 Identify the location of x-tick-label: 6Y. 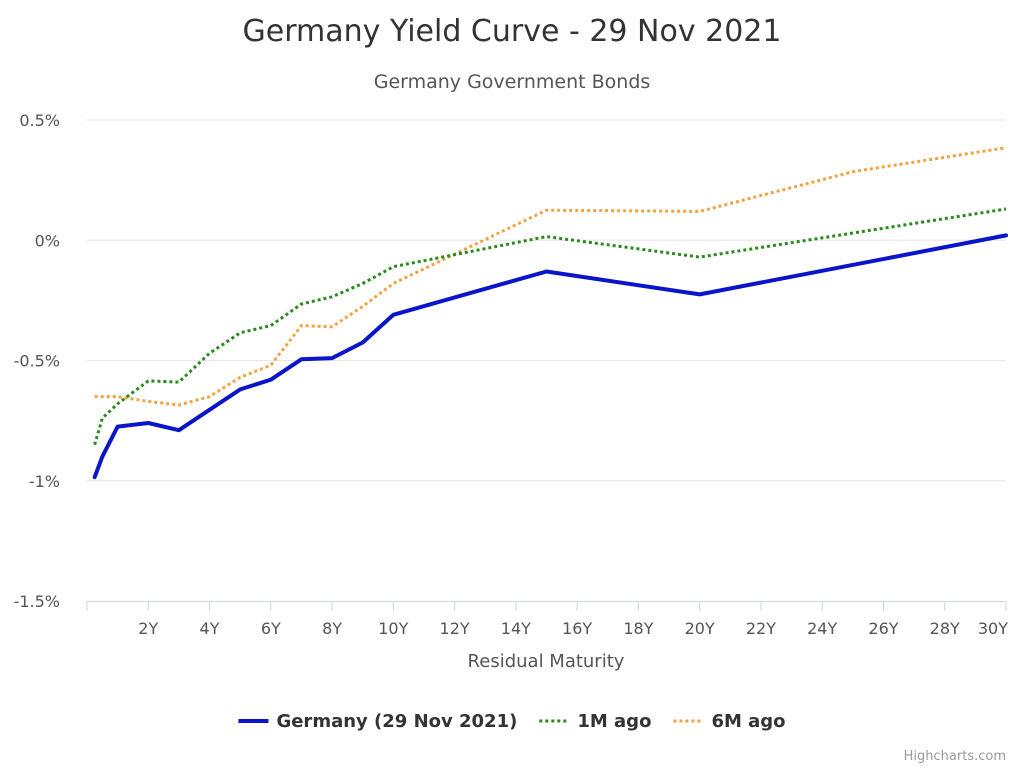
(271, 628).